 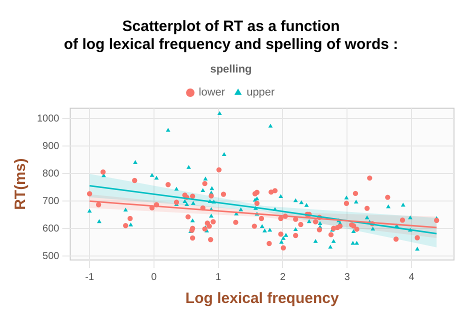 I want to click on y-tick-label: 800, so click(x=51, y=174).